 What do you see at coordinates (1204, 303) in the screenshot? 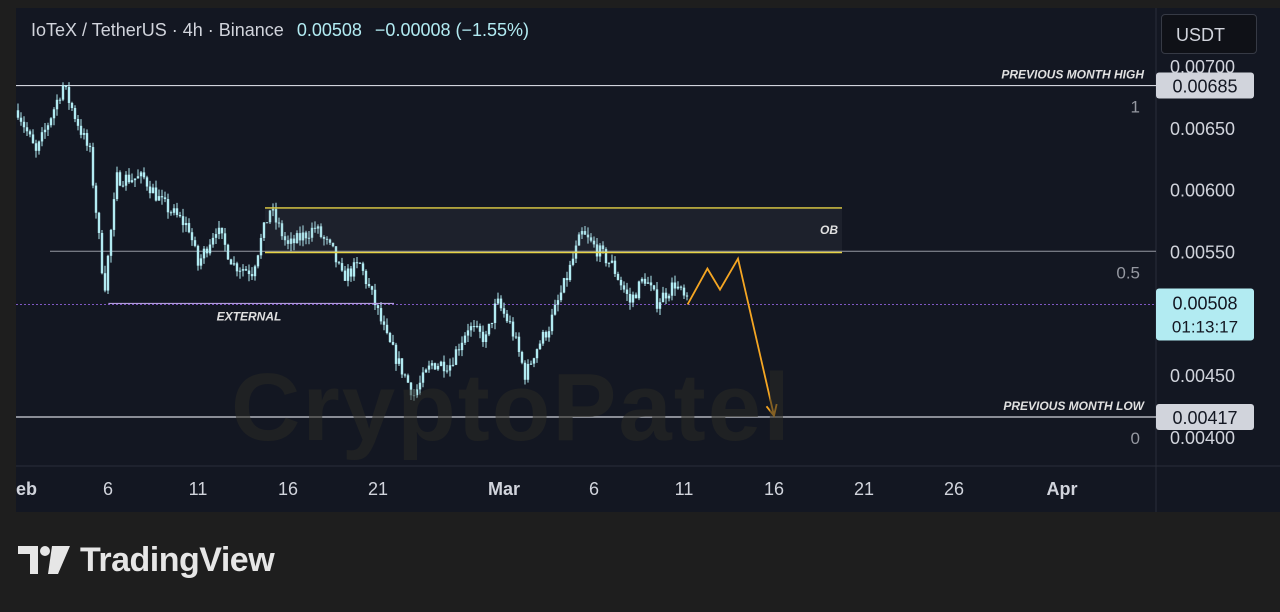
I see `current-price-badge: 0.00508` at bounding box center [1204, 303].